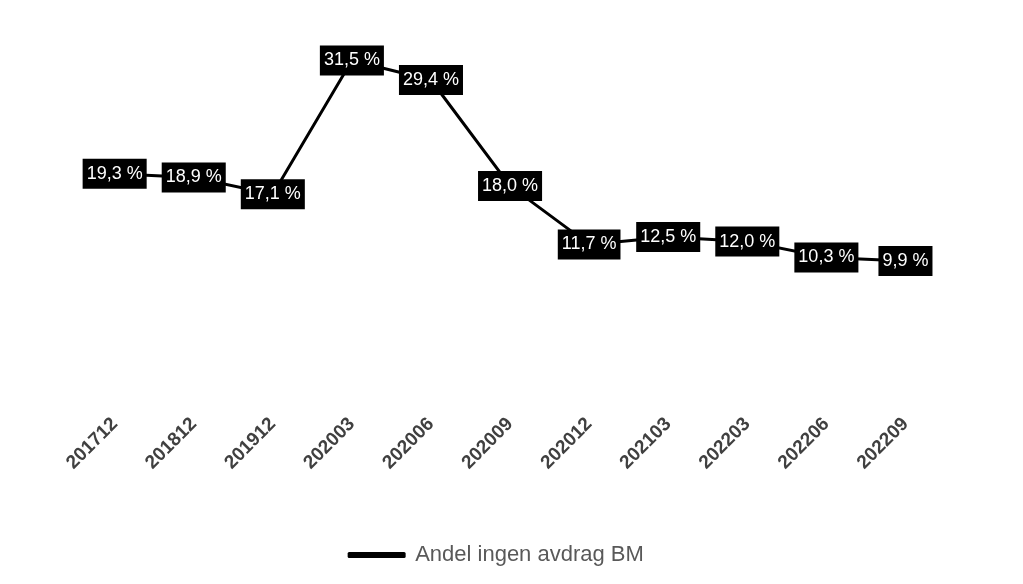  Describe the element at coordinates (529, 554) in the screenshot. I see `legend-label: Andel ingen avdrag BM` at that location.